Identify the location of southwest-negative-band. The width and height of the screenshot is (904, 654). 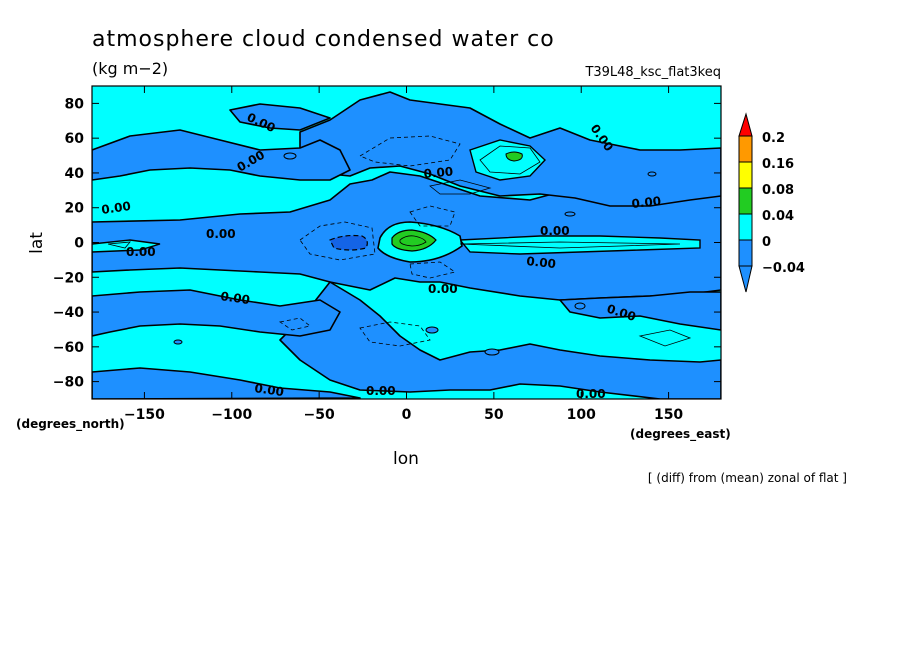
(216, 313).